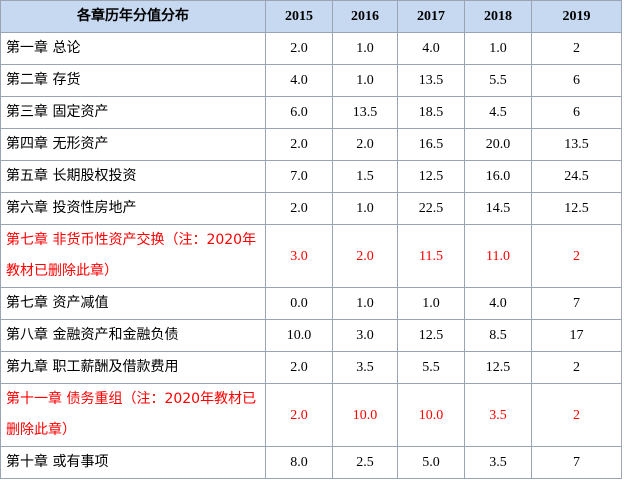 The height and width of the screenshot is (480, 624). What do you see at coordinates (431, 112) in the screenshot?
I see `score-cell: 18.5` at bounding box center [431, 112].